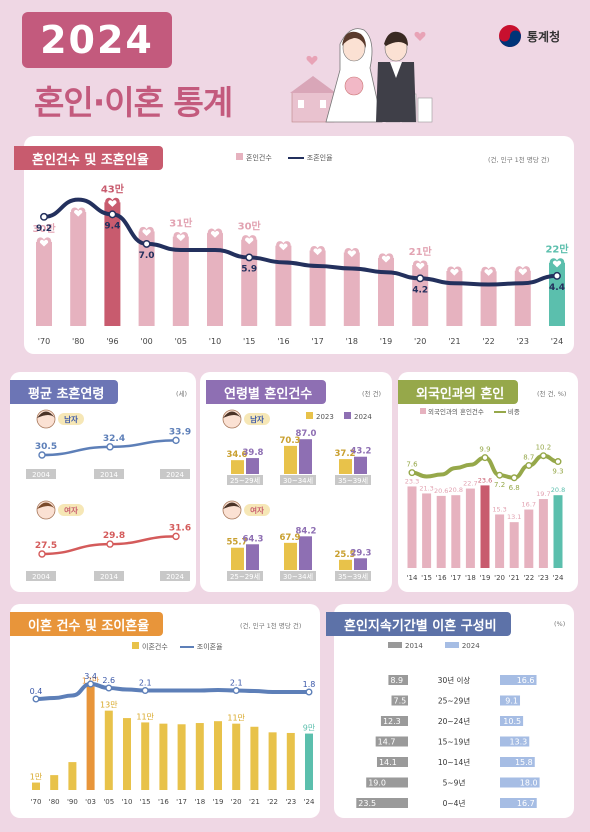 This screenshot has width=590, height=832. I want to click on hair-icon, so click(232, 414).